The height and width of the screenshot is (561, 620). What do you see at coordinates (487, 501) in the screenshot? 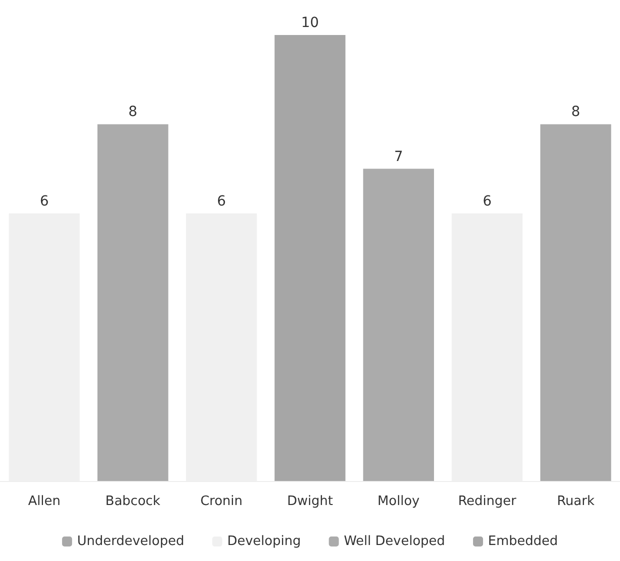
I see `x-tick-label: Redinger` at bounding box center [487, 501].